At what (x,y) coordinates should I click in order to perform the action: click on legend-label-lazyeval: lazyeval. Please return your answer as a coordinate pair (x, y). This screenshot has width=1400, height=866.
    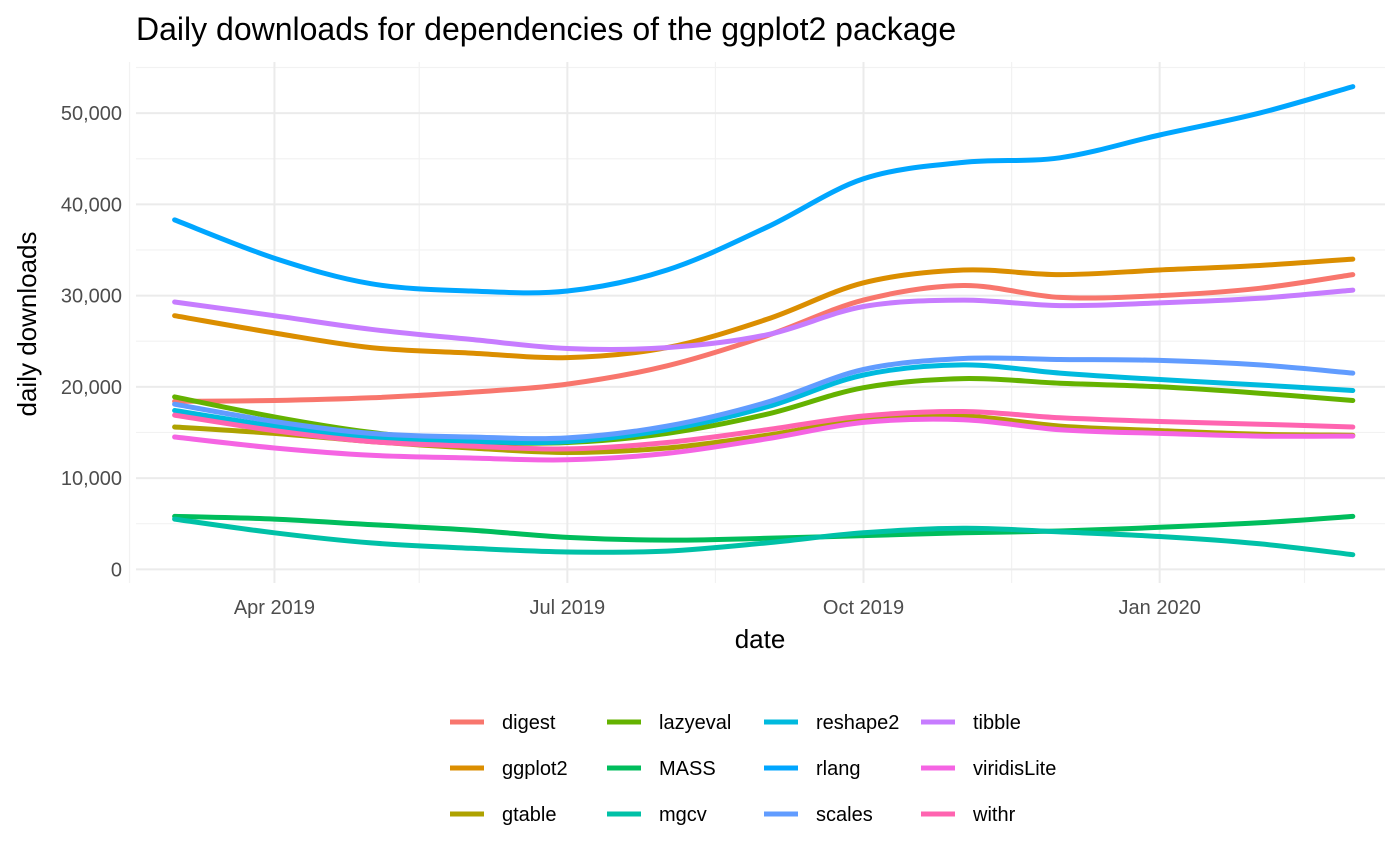
    Looking at the image, I should click on (695, 723).